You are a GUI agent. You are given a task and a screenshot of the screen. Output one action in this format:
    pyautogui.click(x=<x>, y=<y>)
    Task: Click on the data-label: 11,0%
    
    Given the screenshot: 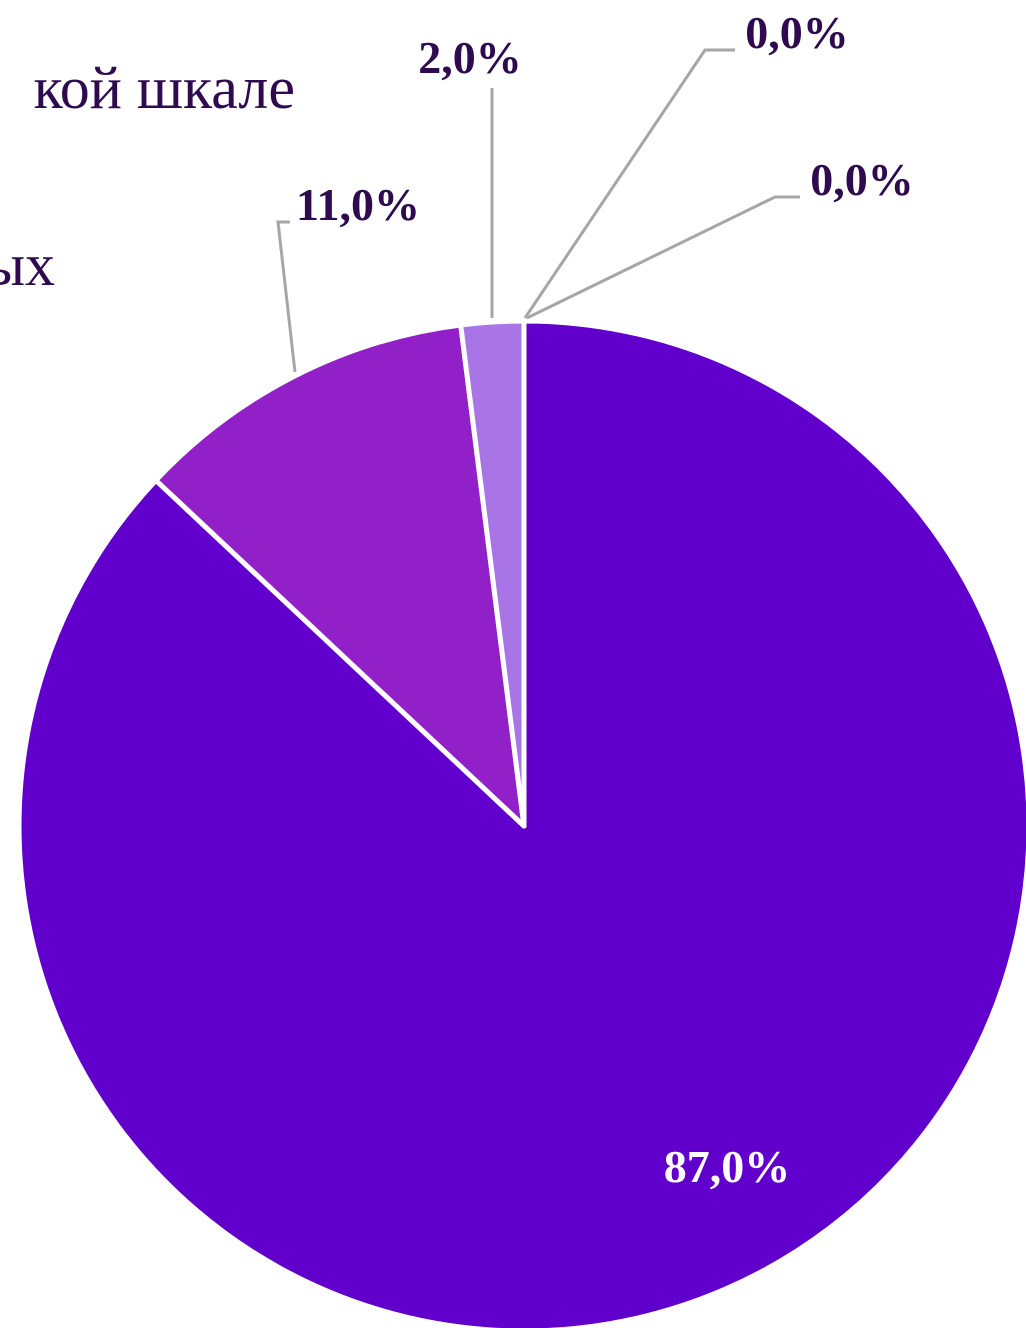 What is the action you would take?
    pyautogui.click(x=358, y=204)
    